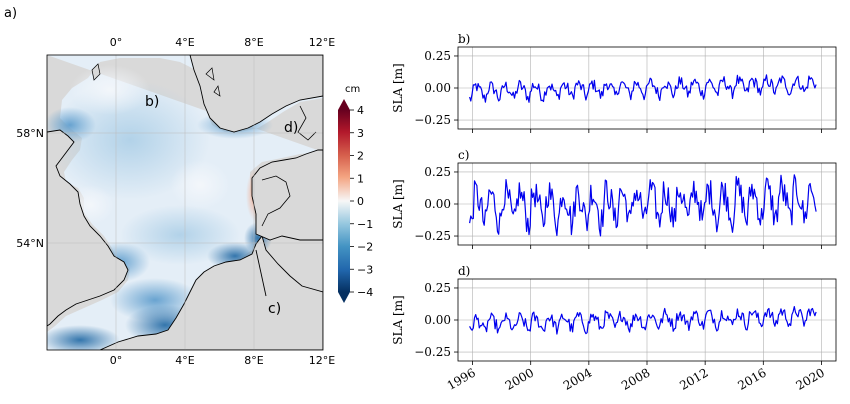  I want to click on colorbar-extend-top, so click(344, 104).